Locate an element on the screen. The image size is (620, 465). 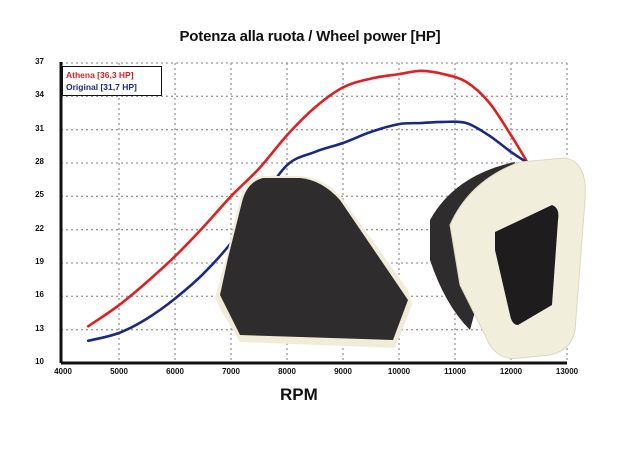
y-tick-label: 19 is located at coordinates (39, 261).